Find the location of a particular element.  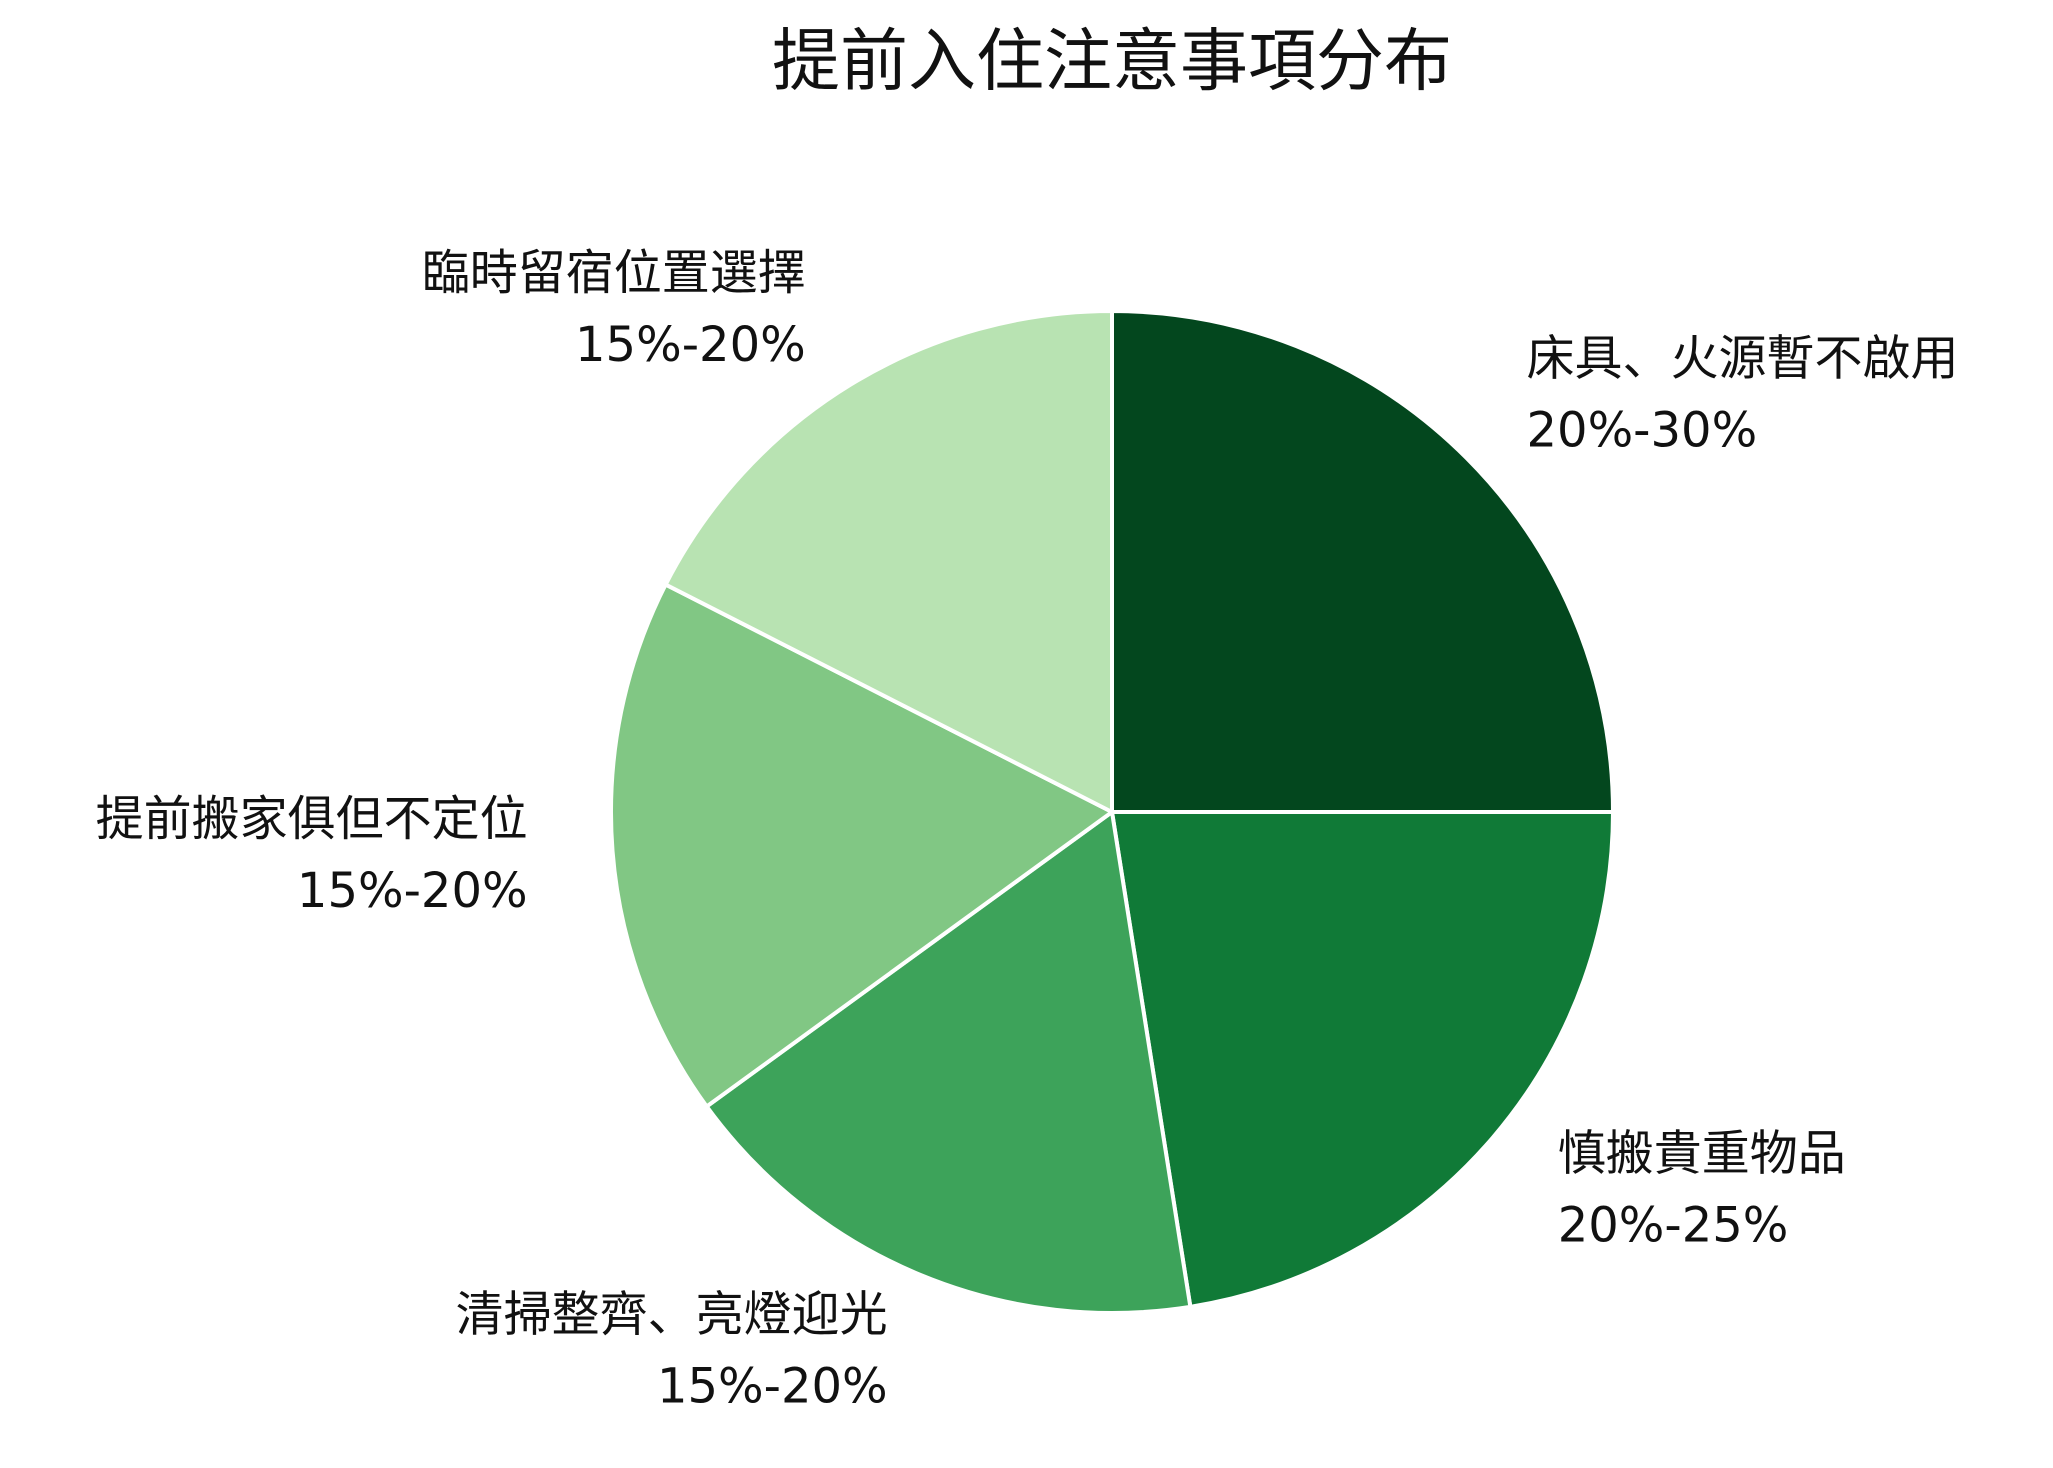

slice-label: 床具、火源暫不啟用 is located at coordinates (1742, 359).